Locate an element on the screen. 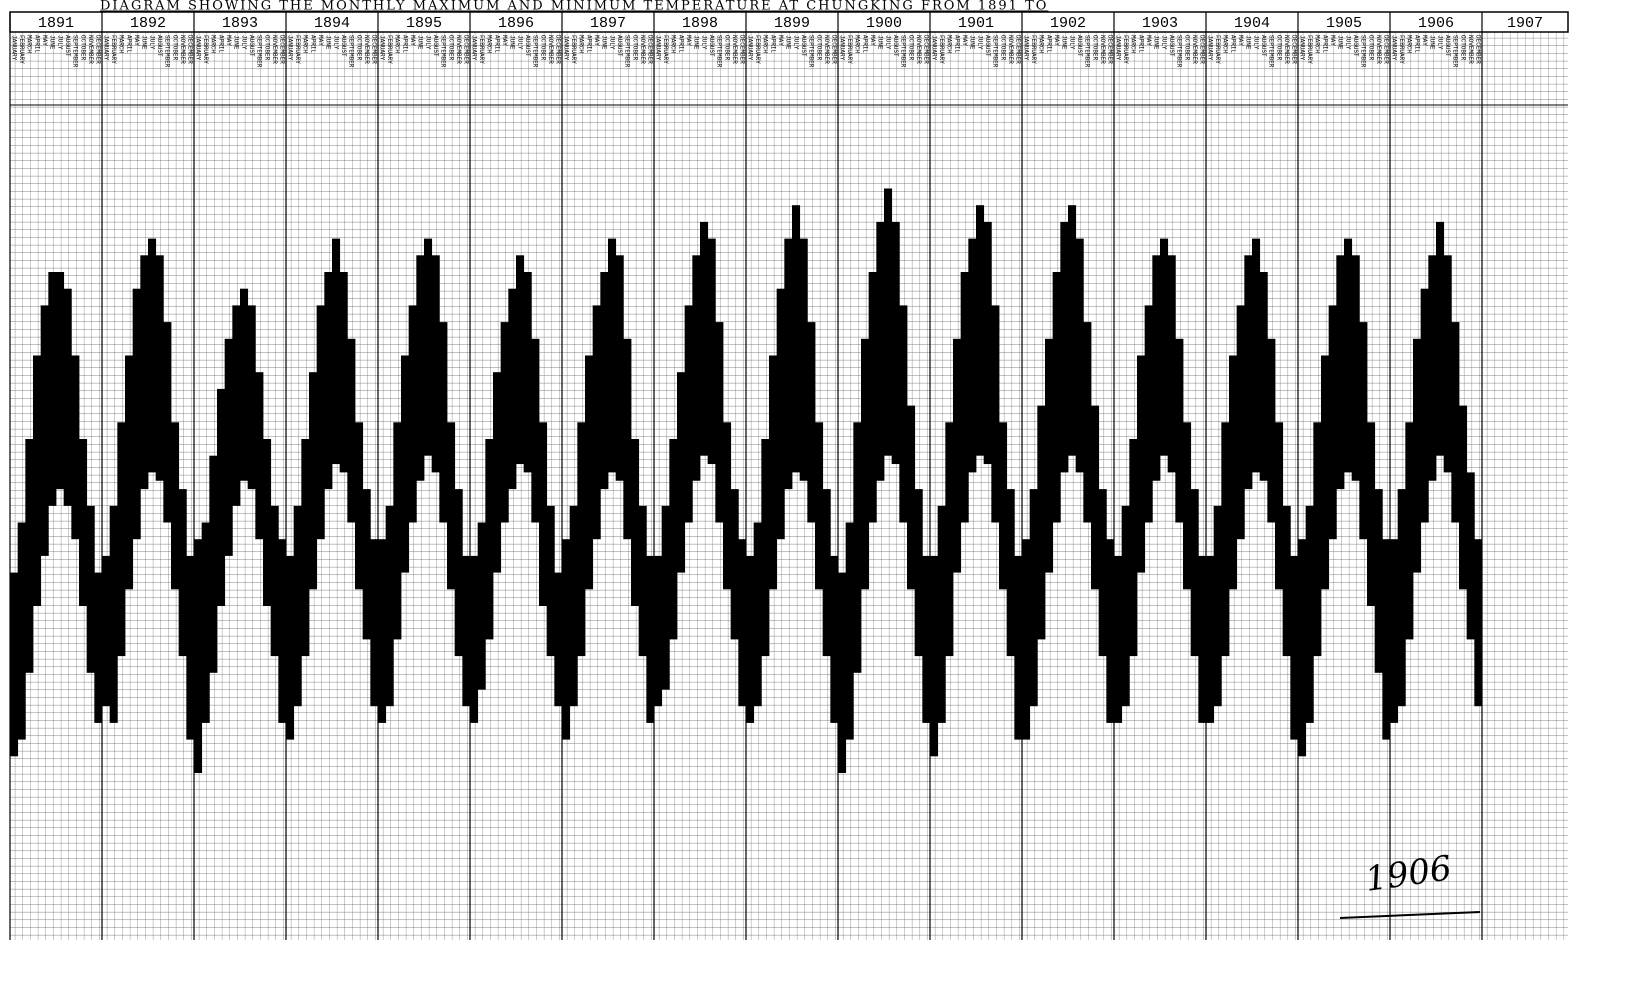 This screenshot has width=1629, height=983. year-label: 1906 is located at coordinates (1436, 23).